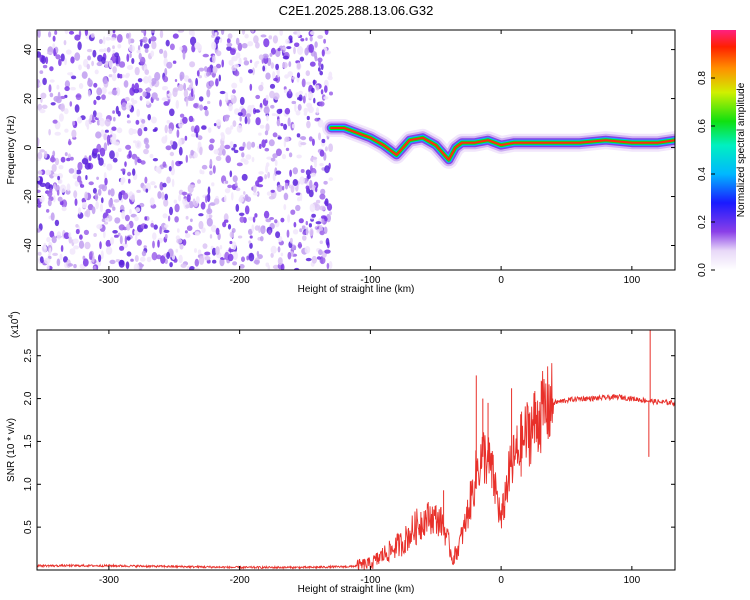  What do you see at coordinates (11, 150) in the screenshot?
I see `top-y-axis-label: Frequency (Hz)` at bounding box center [11, 150].